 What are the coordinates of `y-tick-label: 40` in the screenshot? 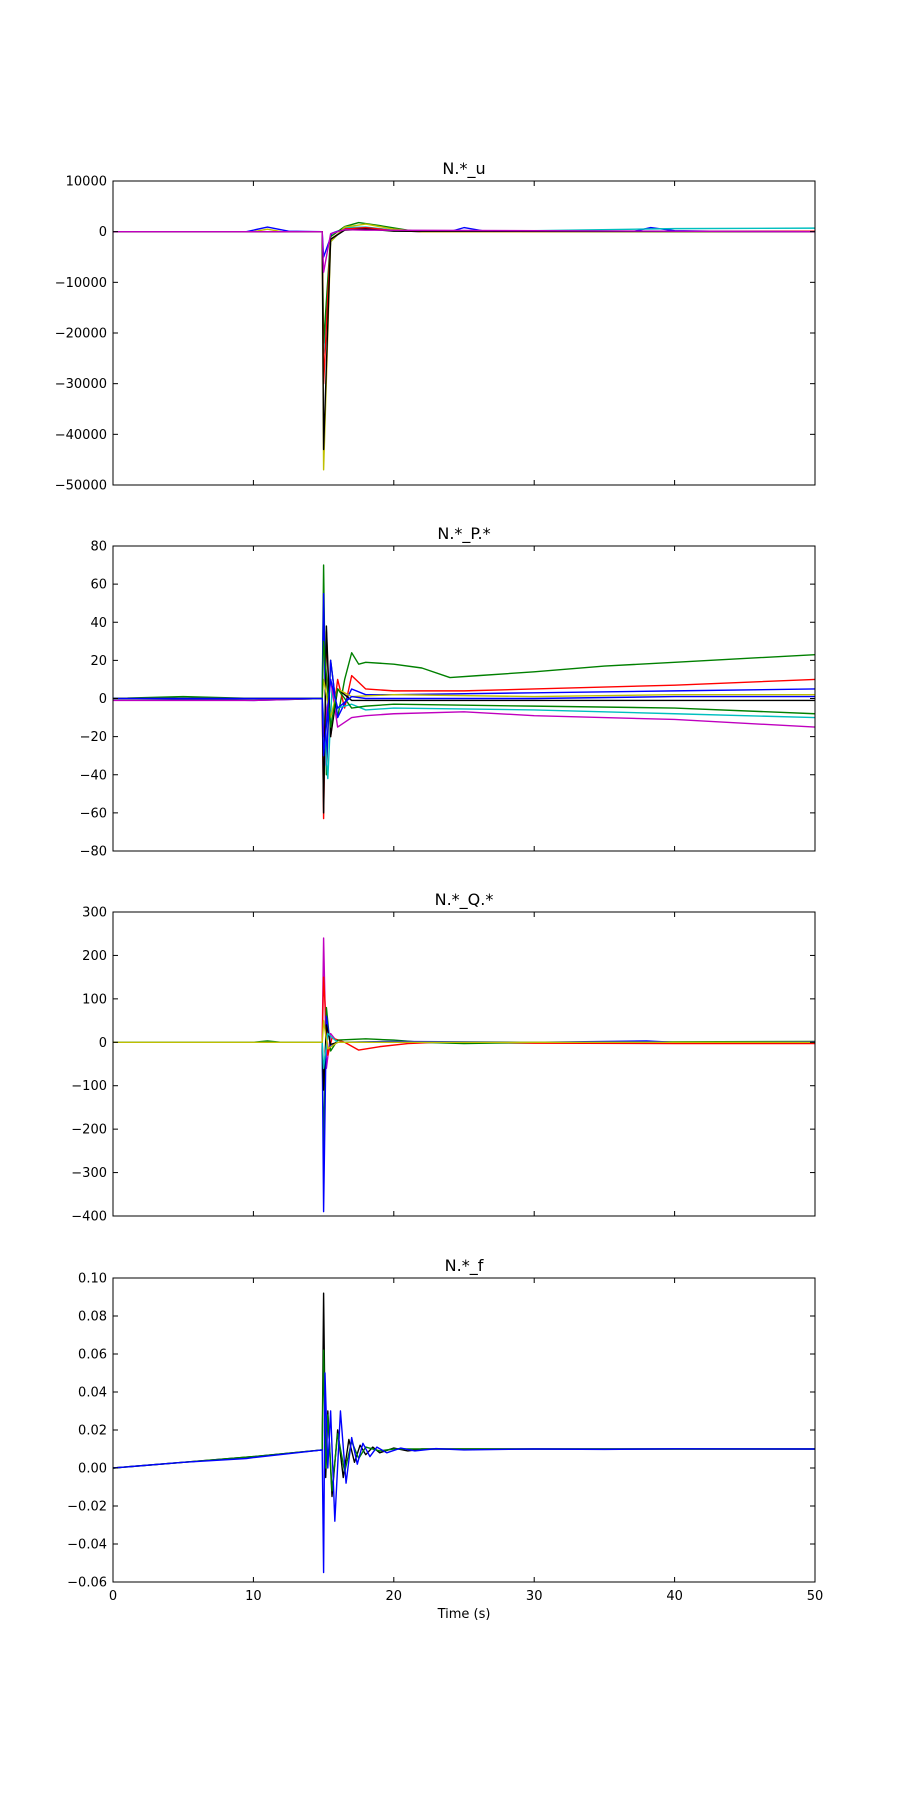 It's located at (98, 623).